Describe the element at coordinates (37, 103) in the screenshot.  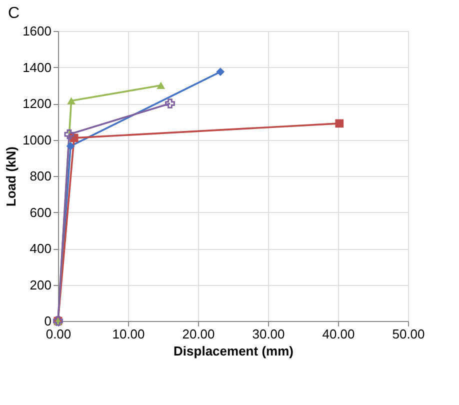
I see `y-tick-label: 1200` at that location.